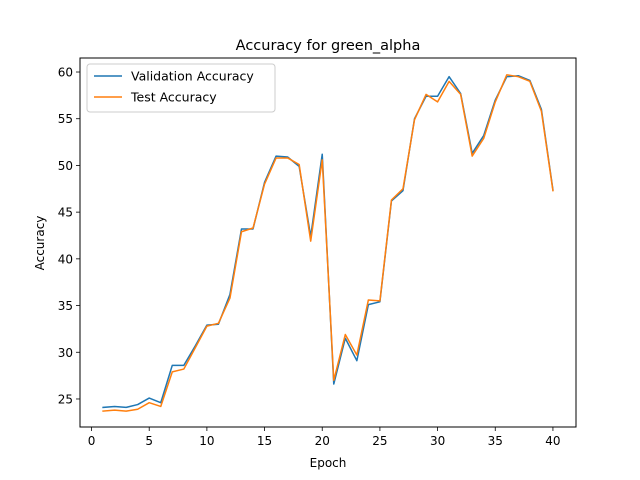  I want to click on y-tick-label: 30, so click(65, 353).